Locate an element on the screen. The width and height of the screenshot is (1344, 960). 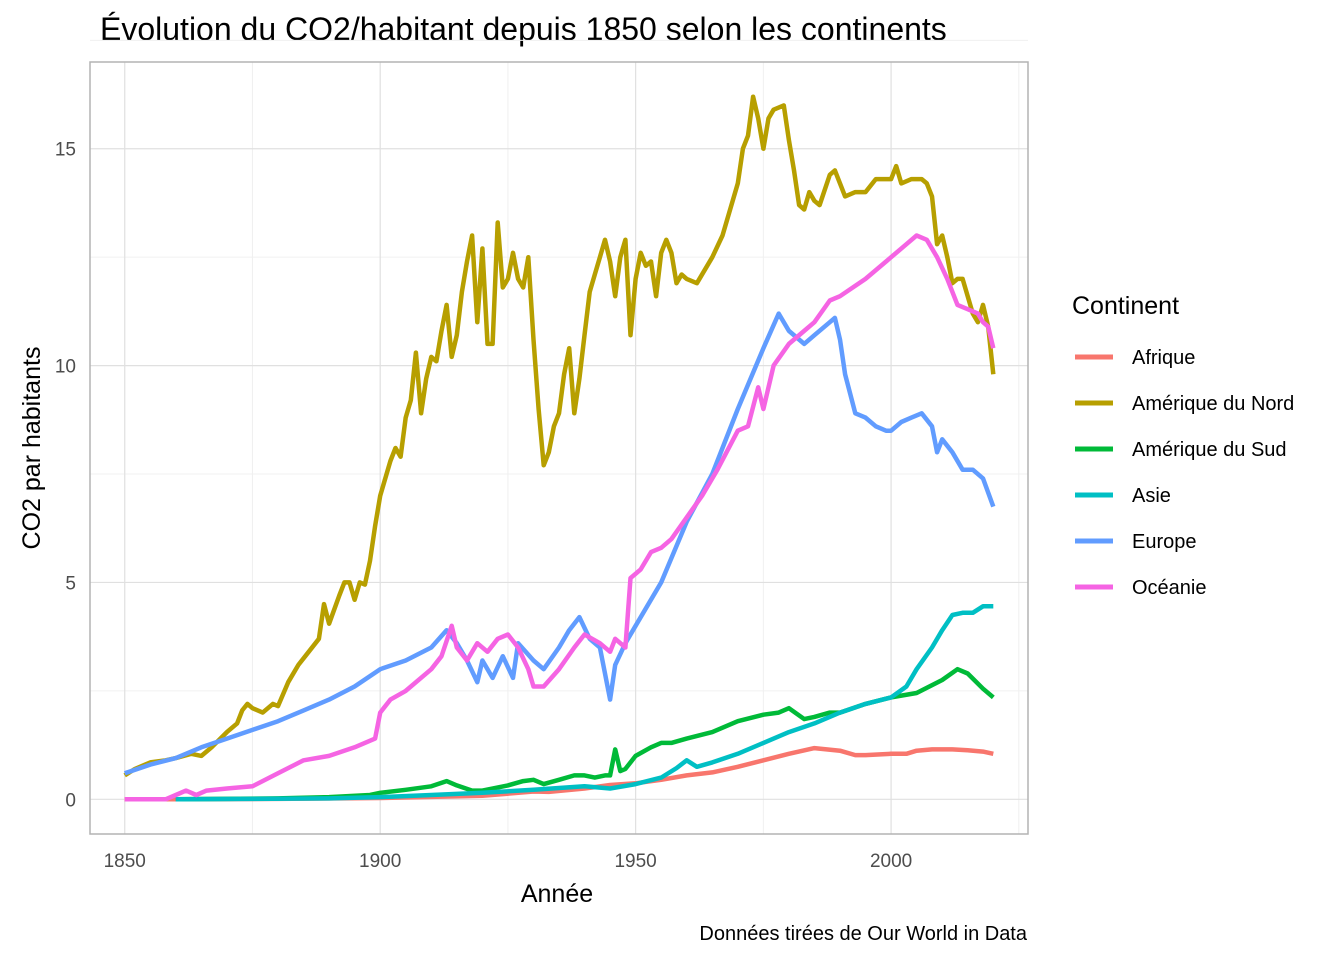
caption: Données tirées de Our World in Data is located at coordinates (863, 934).